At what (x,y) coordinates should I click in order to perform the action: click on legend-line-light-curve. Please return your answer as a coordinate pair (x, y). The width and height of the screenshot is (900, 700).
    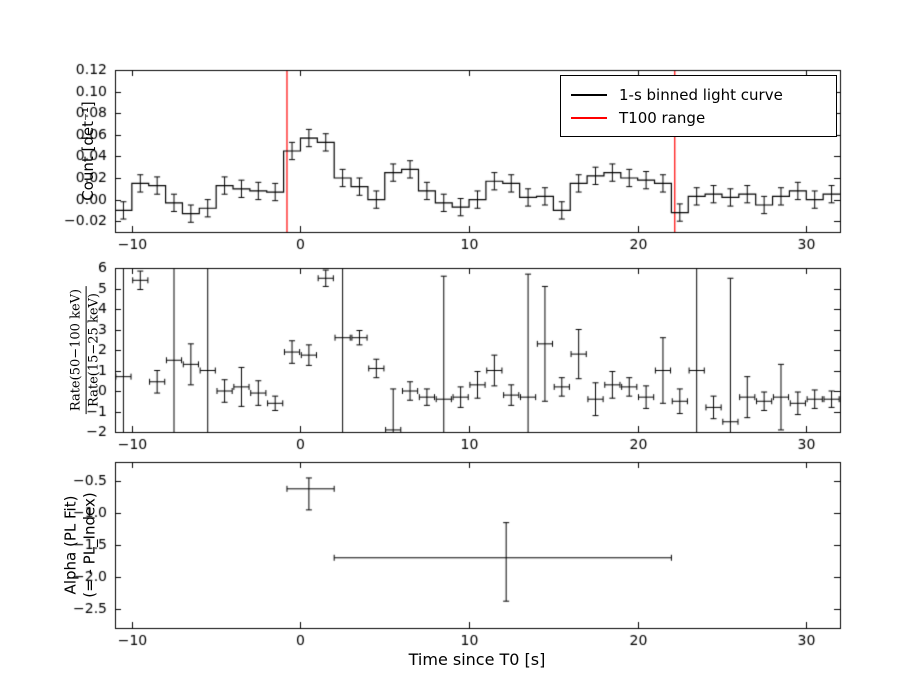
    Looking at the image, I should click on (589, 94).